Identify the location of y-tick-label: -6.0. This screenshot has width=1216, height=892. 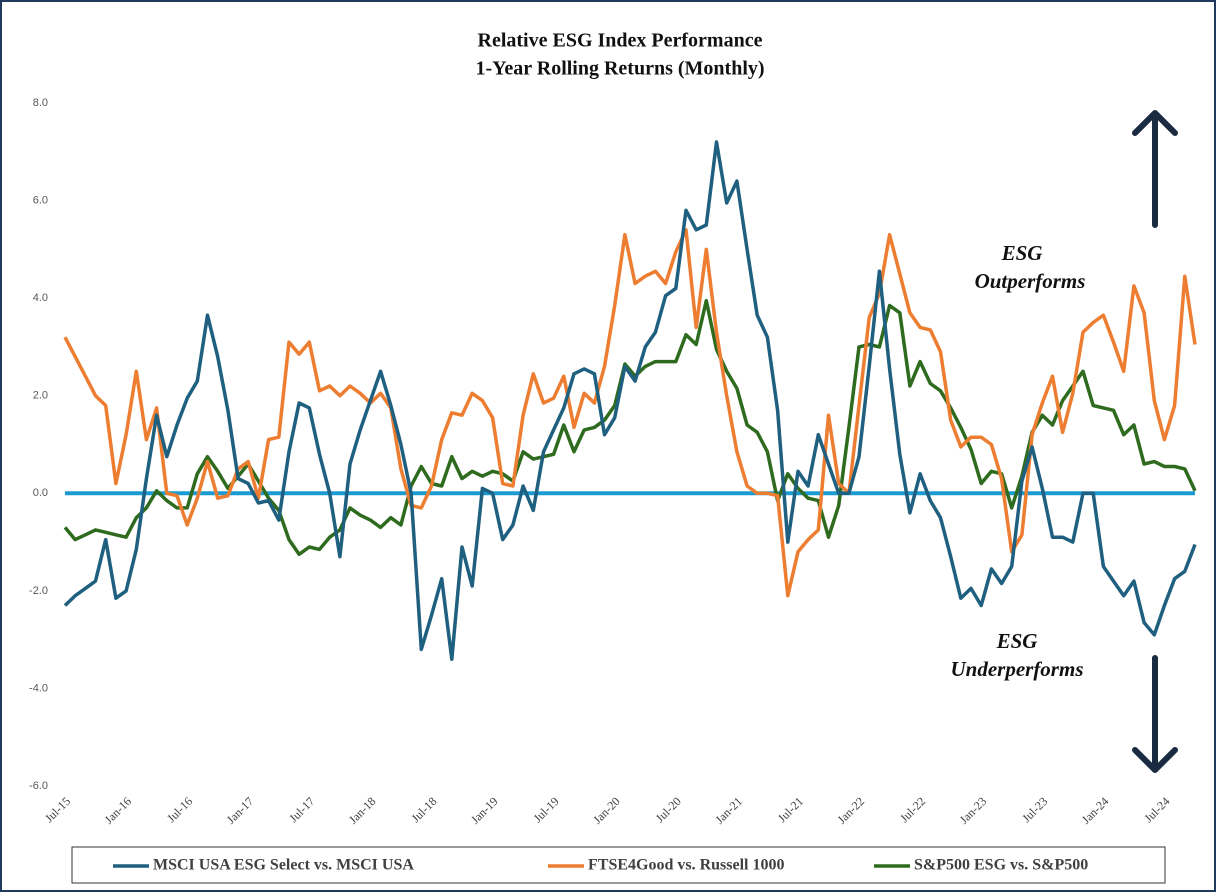
(38, 786).